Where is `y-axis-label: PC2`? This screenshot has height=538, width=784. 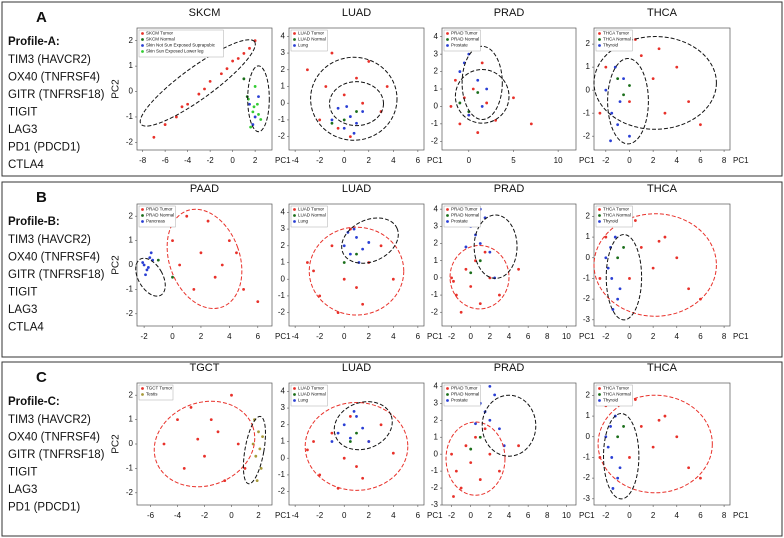
y-axis-label: PC2 is located at coordinates (116, 265).